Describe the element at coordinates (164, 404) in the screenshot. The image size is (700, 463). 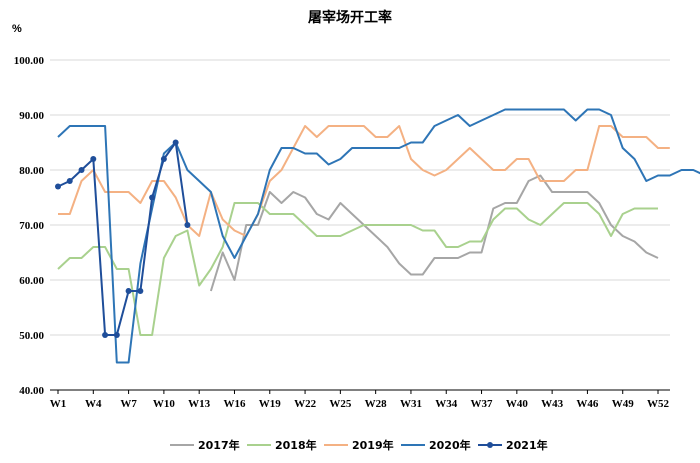
I see `x-tick-label: W10` at that location.